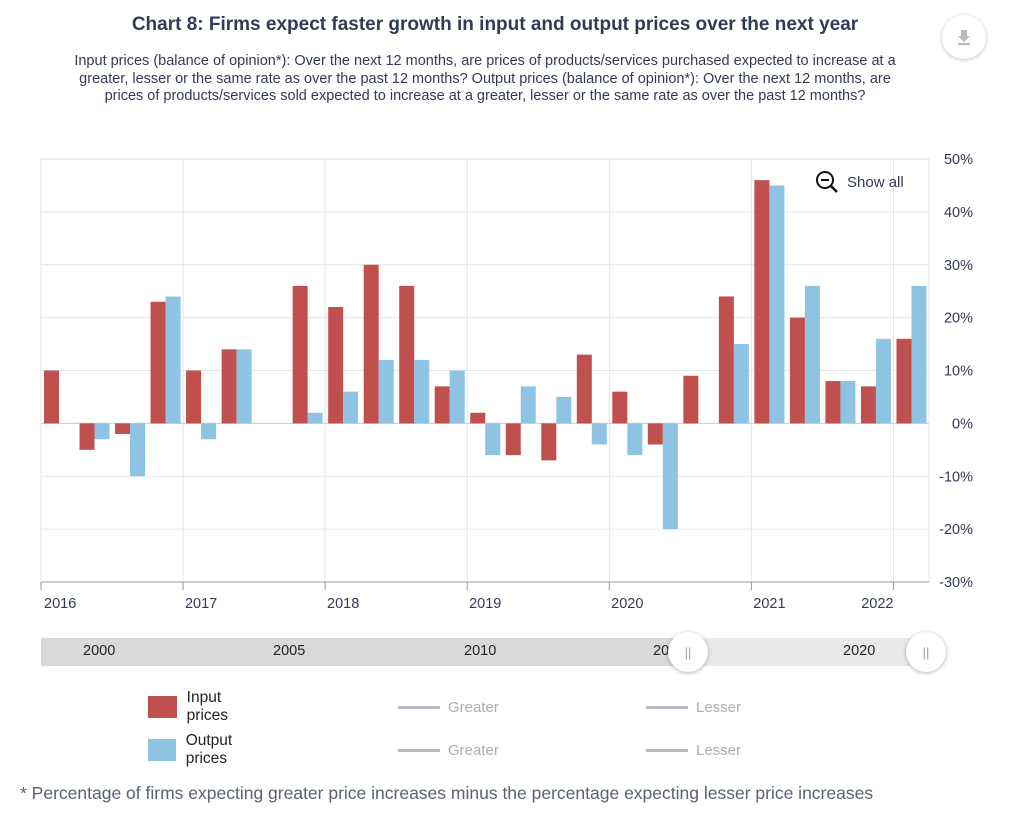 This screenshot has height=823, width=1024. Describe the element at coordinates (827, 182) in the screenshot. I see `zoom-out-icon` at that location.